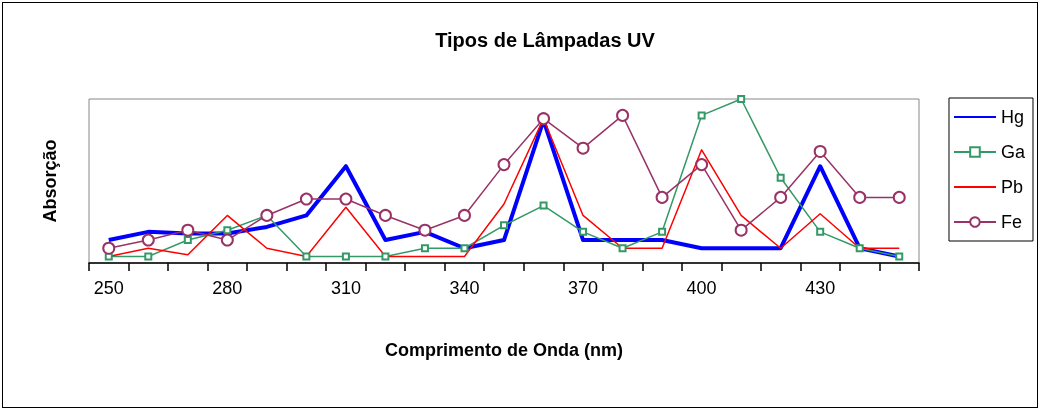 This screenshot has width=1053, height=412. Describe the element at coordinates (701, 288) in the screenshot. I see `x-tick-label: 400` at that location.